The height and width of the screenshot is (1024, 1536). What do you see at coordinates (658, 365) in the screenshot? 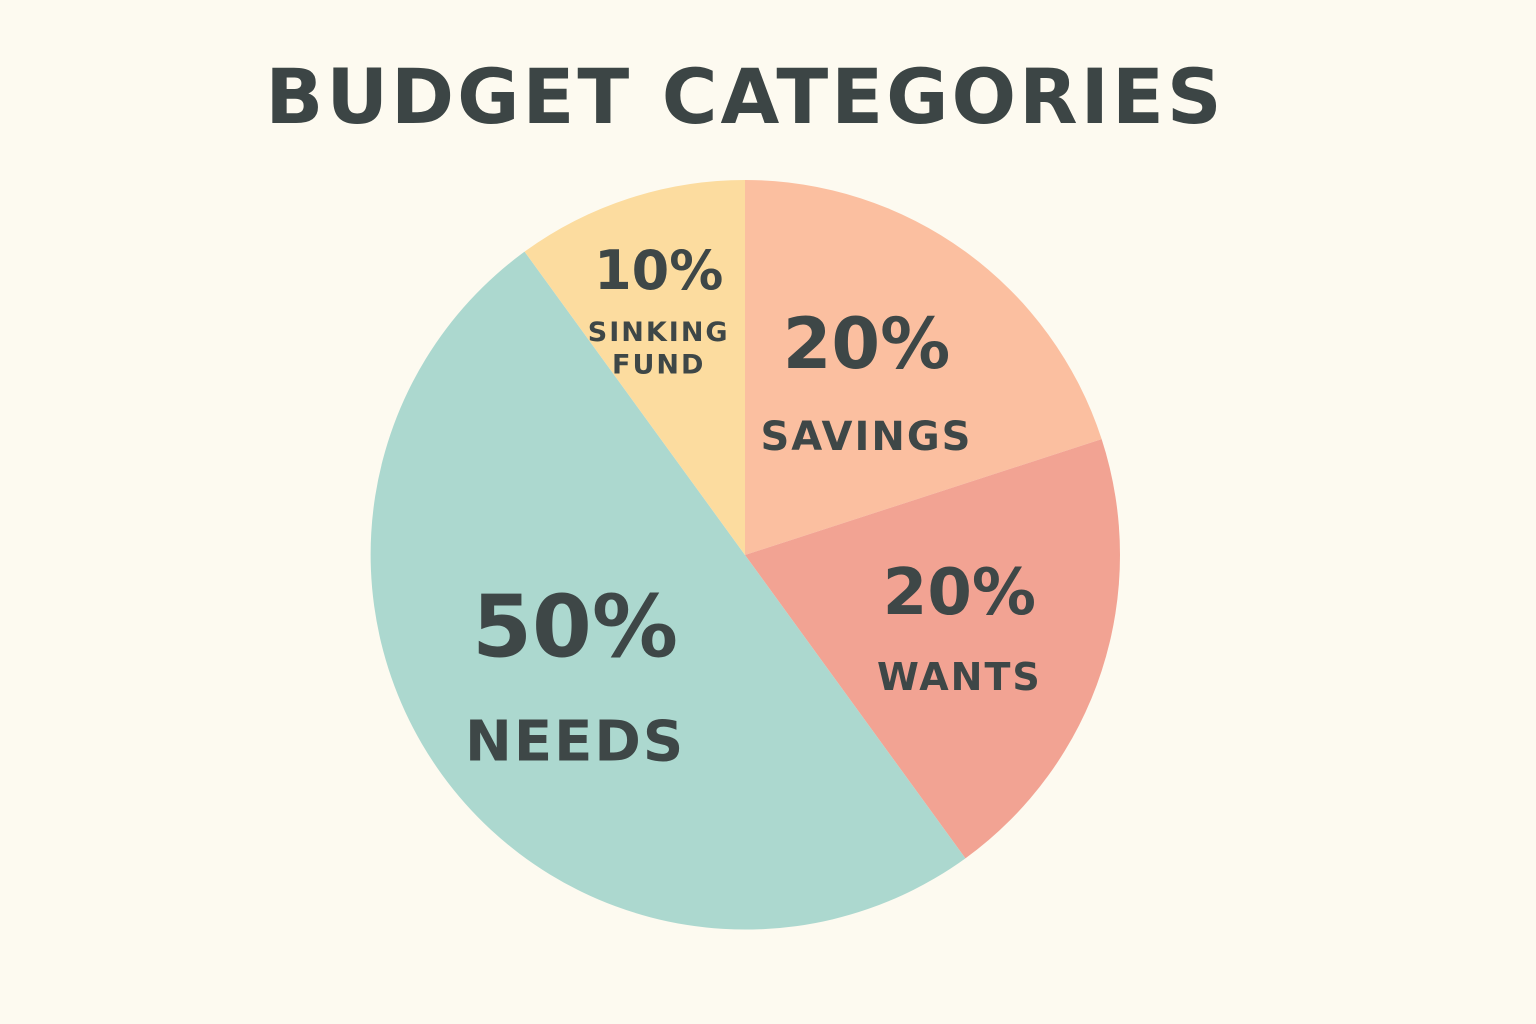
I see `slice-category-label-sinking-fund: FUND` at bounding box center [658, 365].